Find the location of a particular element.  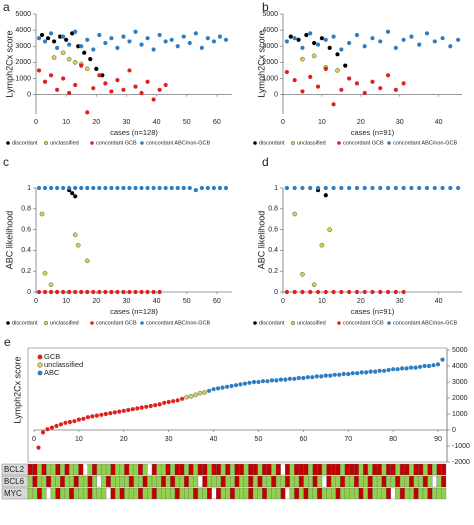

y-tick-label: -2000 is located at coordinates (461, 462).